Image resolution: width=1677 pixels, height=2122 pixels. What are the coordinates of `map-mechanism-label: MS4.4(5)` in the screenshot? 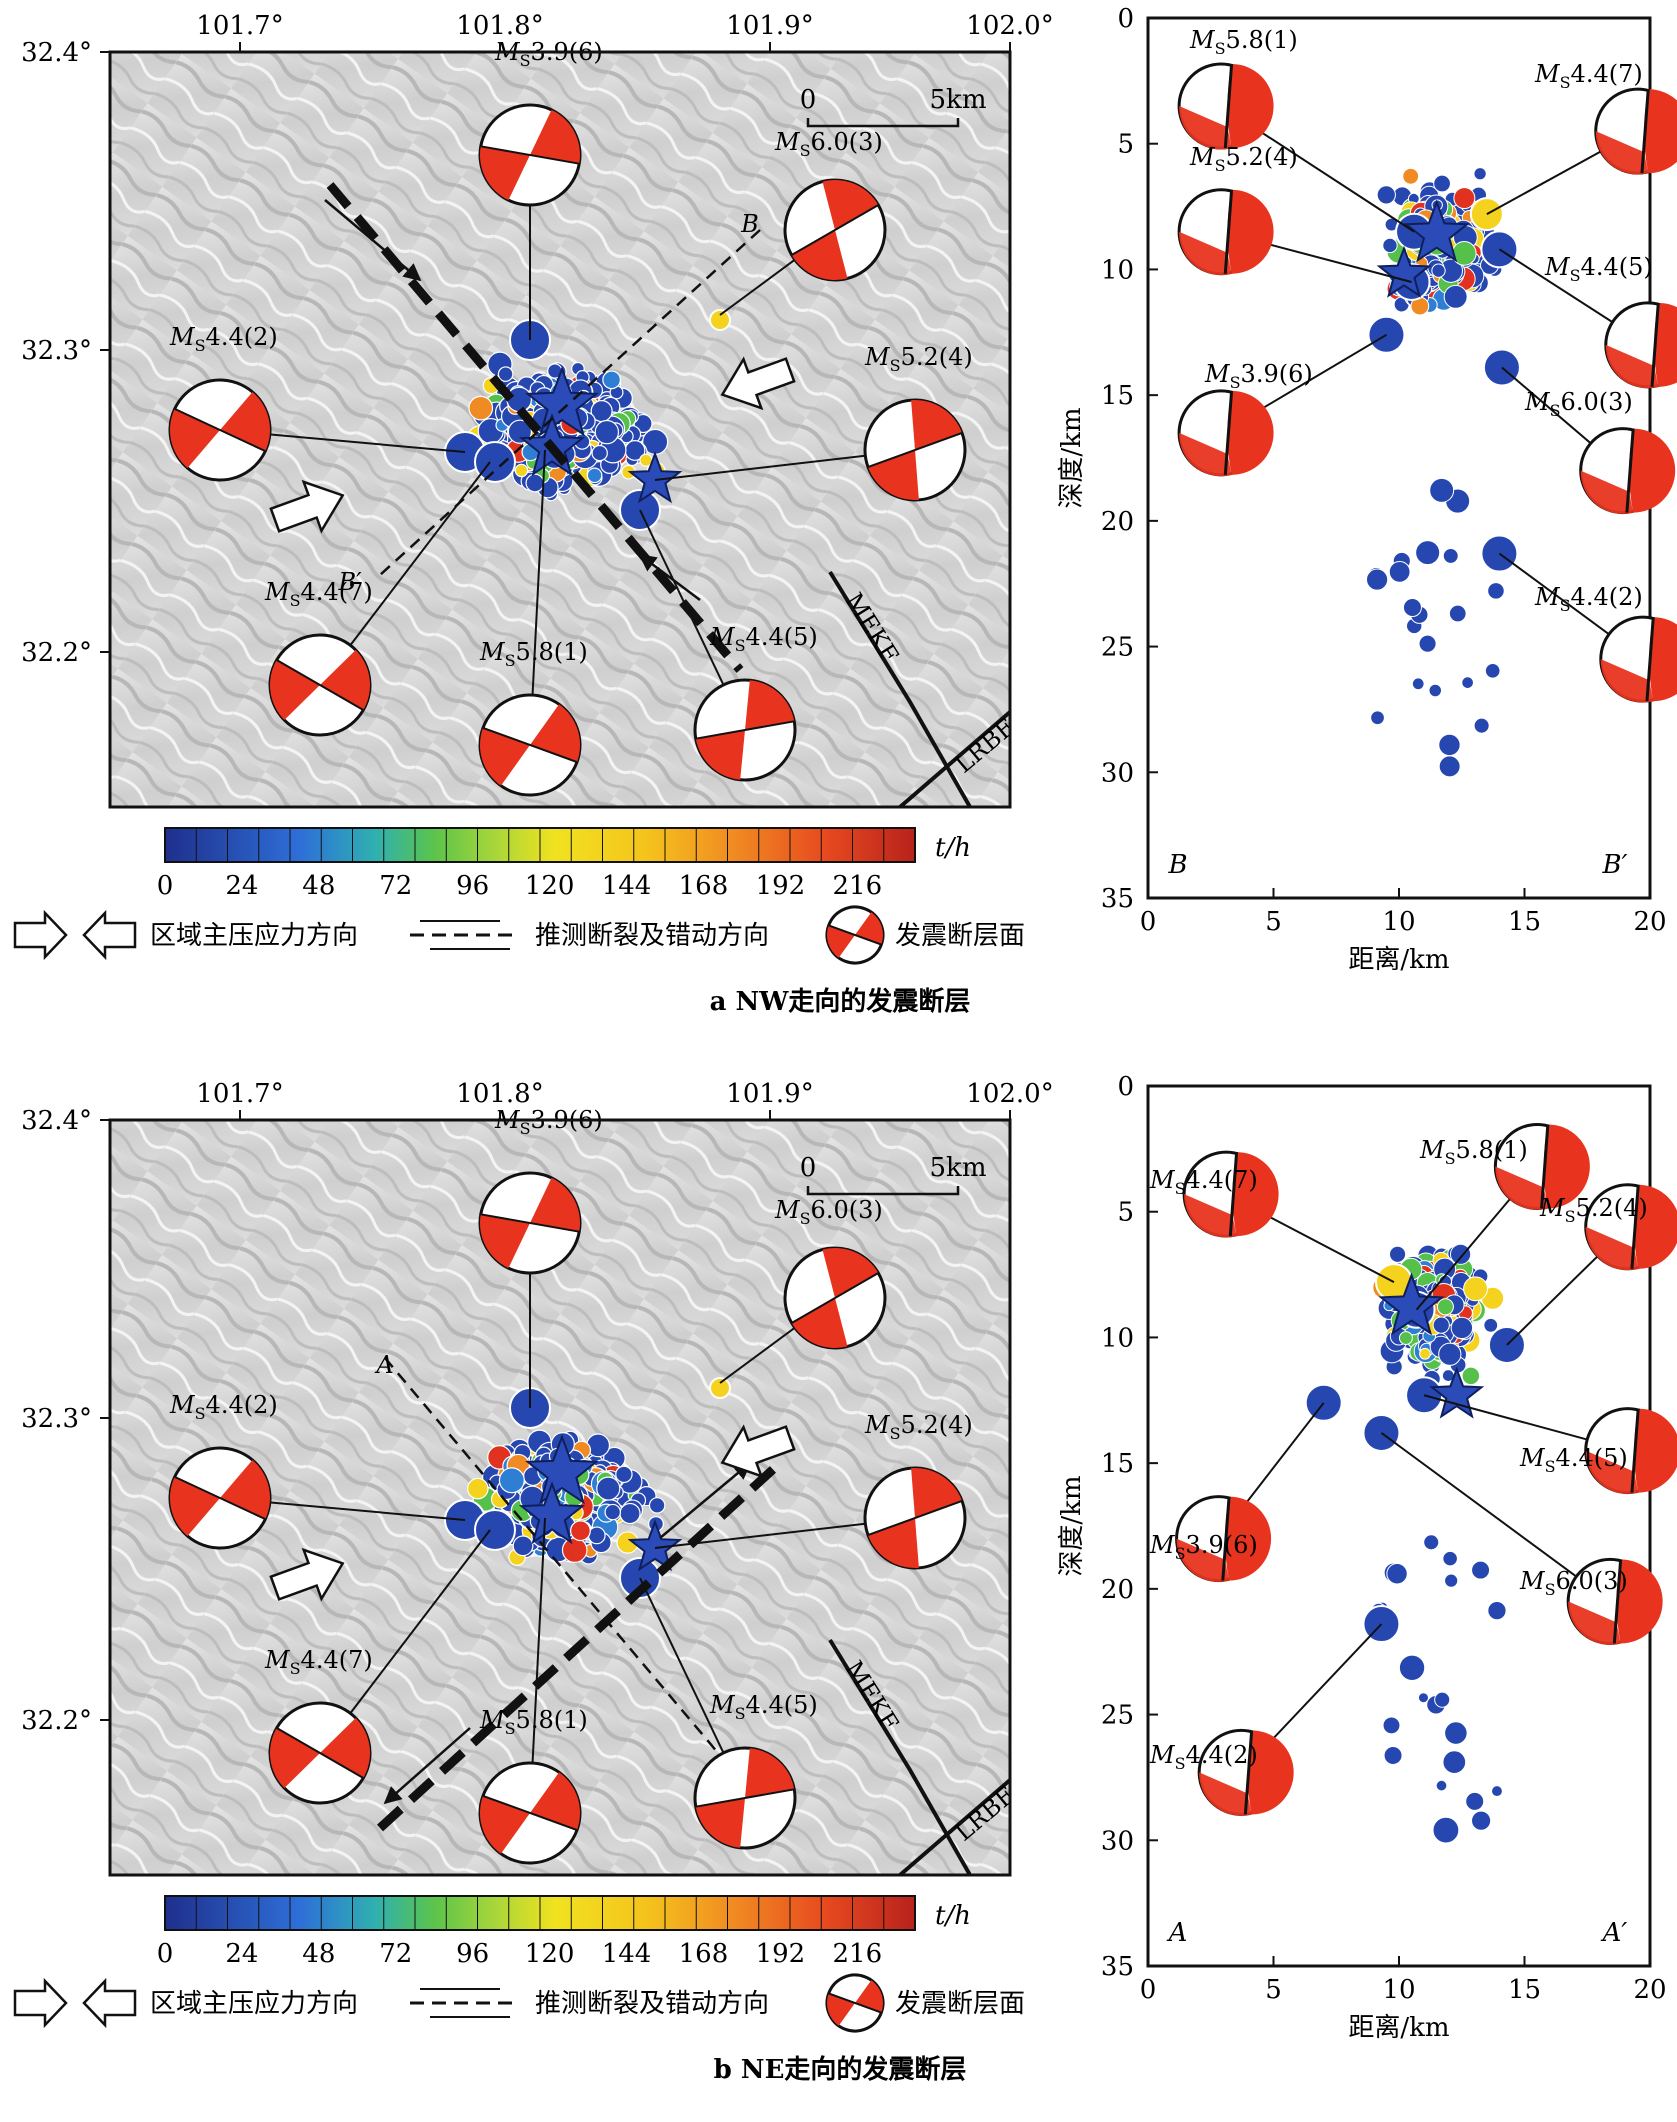 It's located at (763, 639).